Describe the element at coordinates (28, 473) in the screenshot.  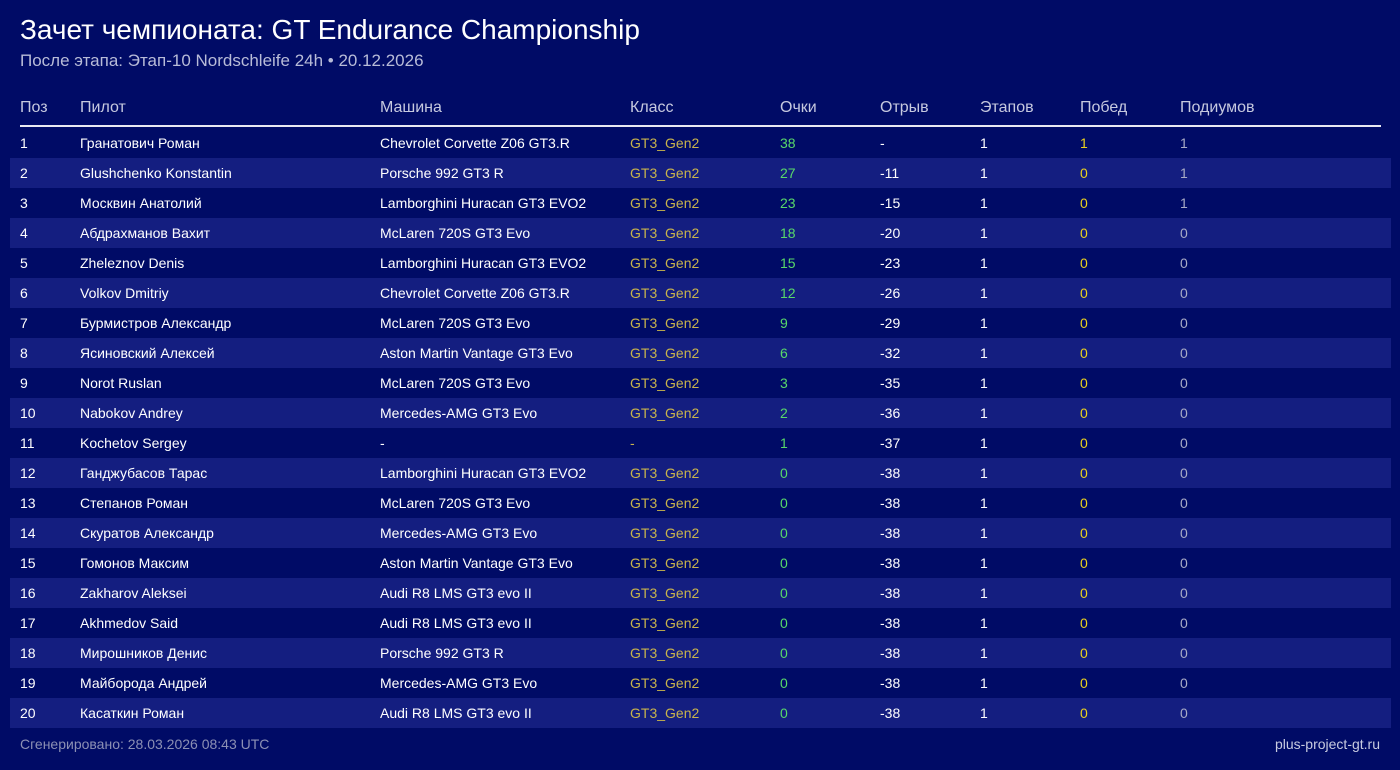
I see `cell-position: 12` at that location.